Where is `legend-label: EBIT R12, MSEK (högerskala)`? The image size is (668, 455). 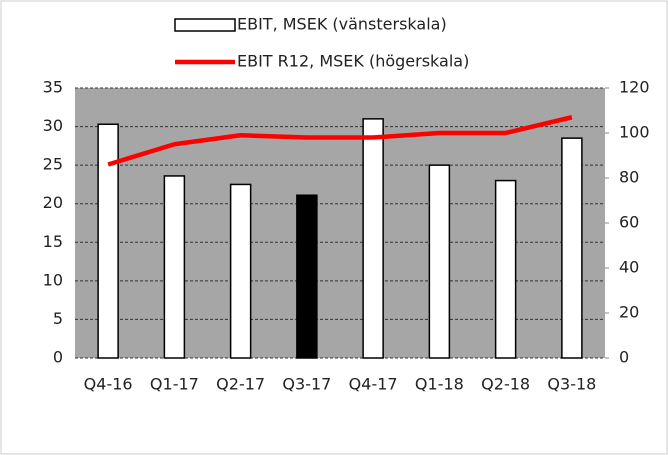 legend-label: EBIT R12, MSEK (högerskala) is located at coordinates (353, 61).